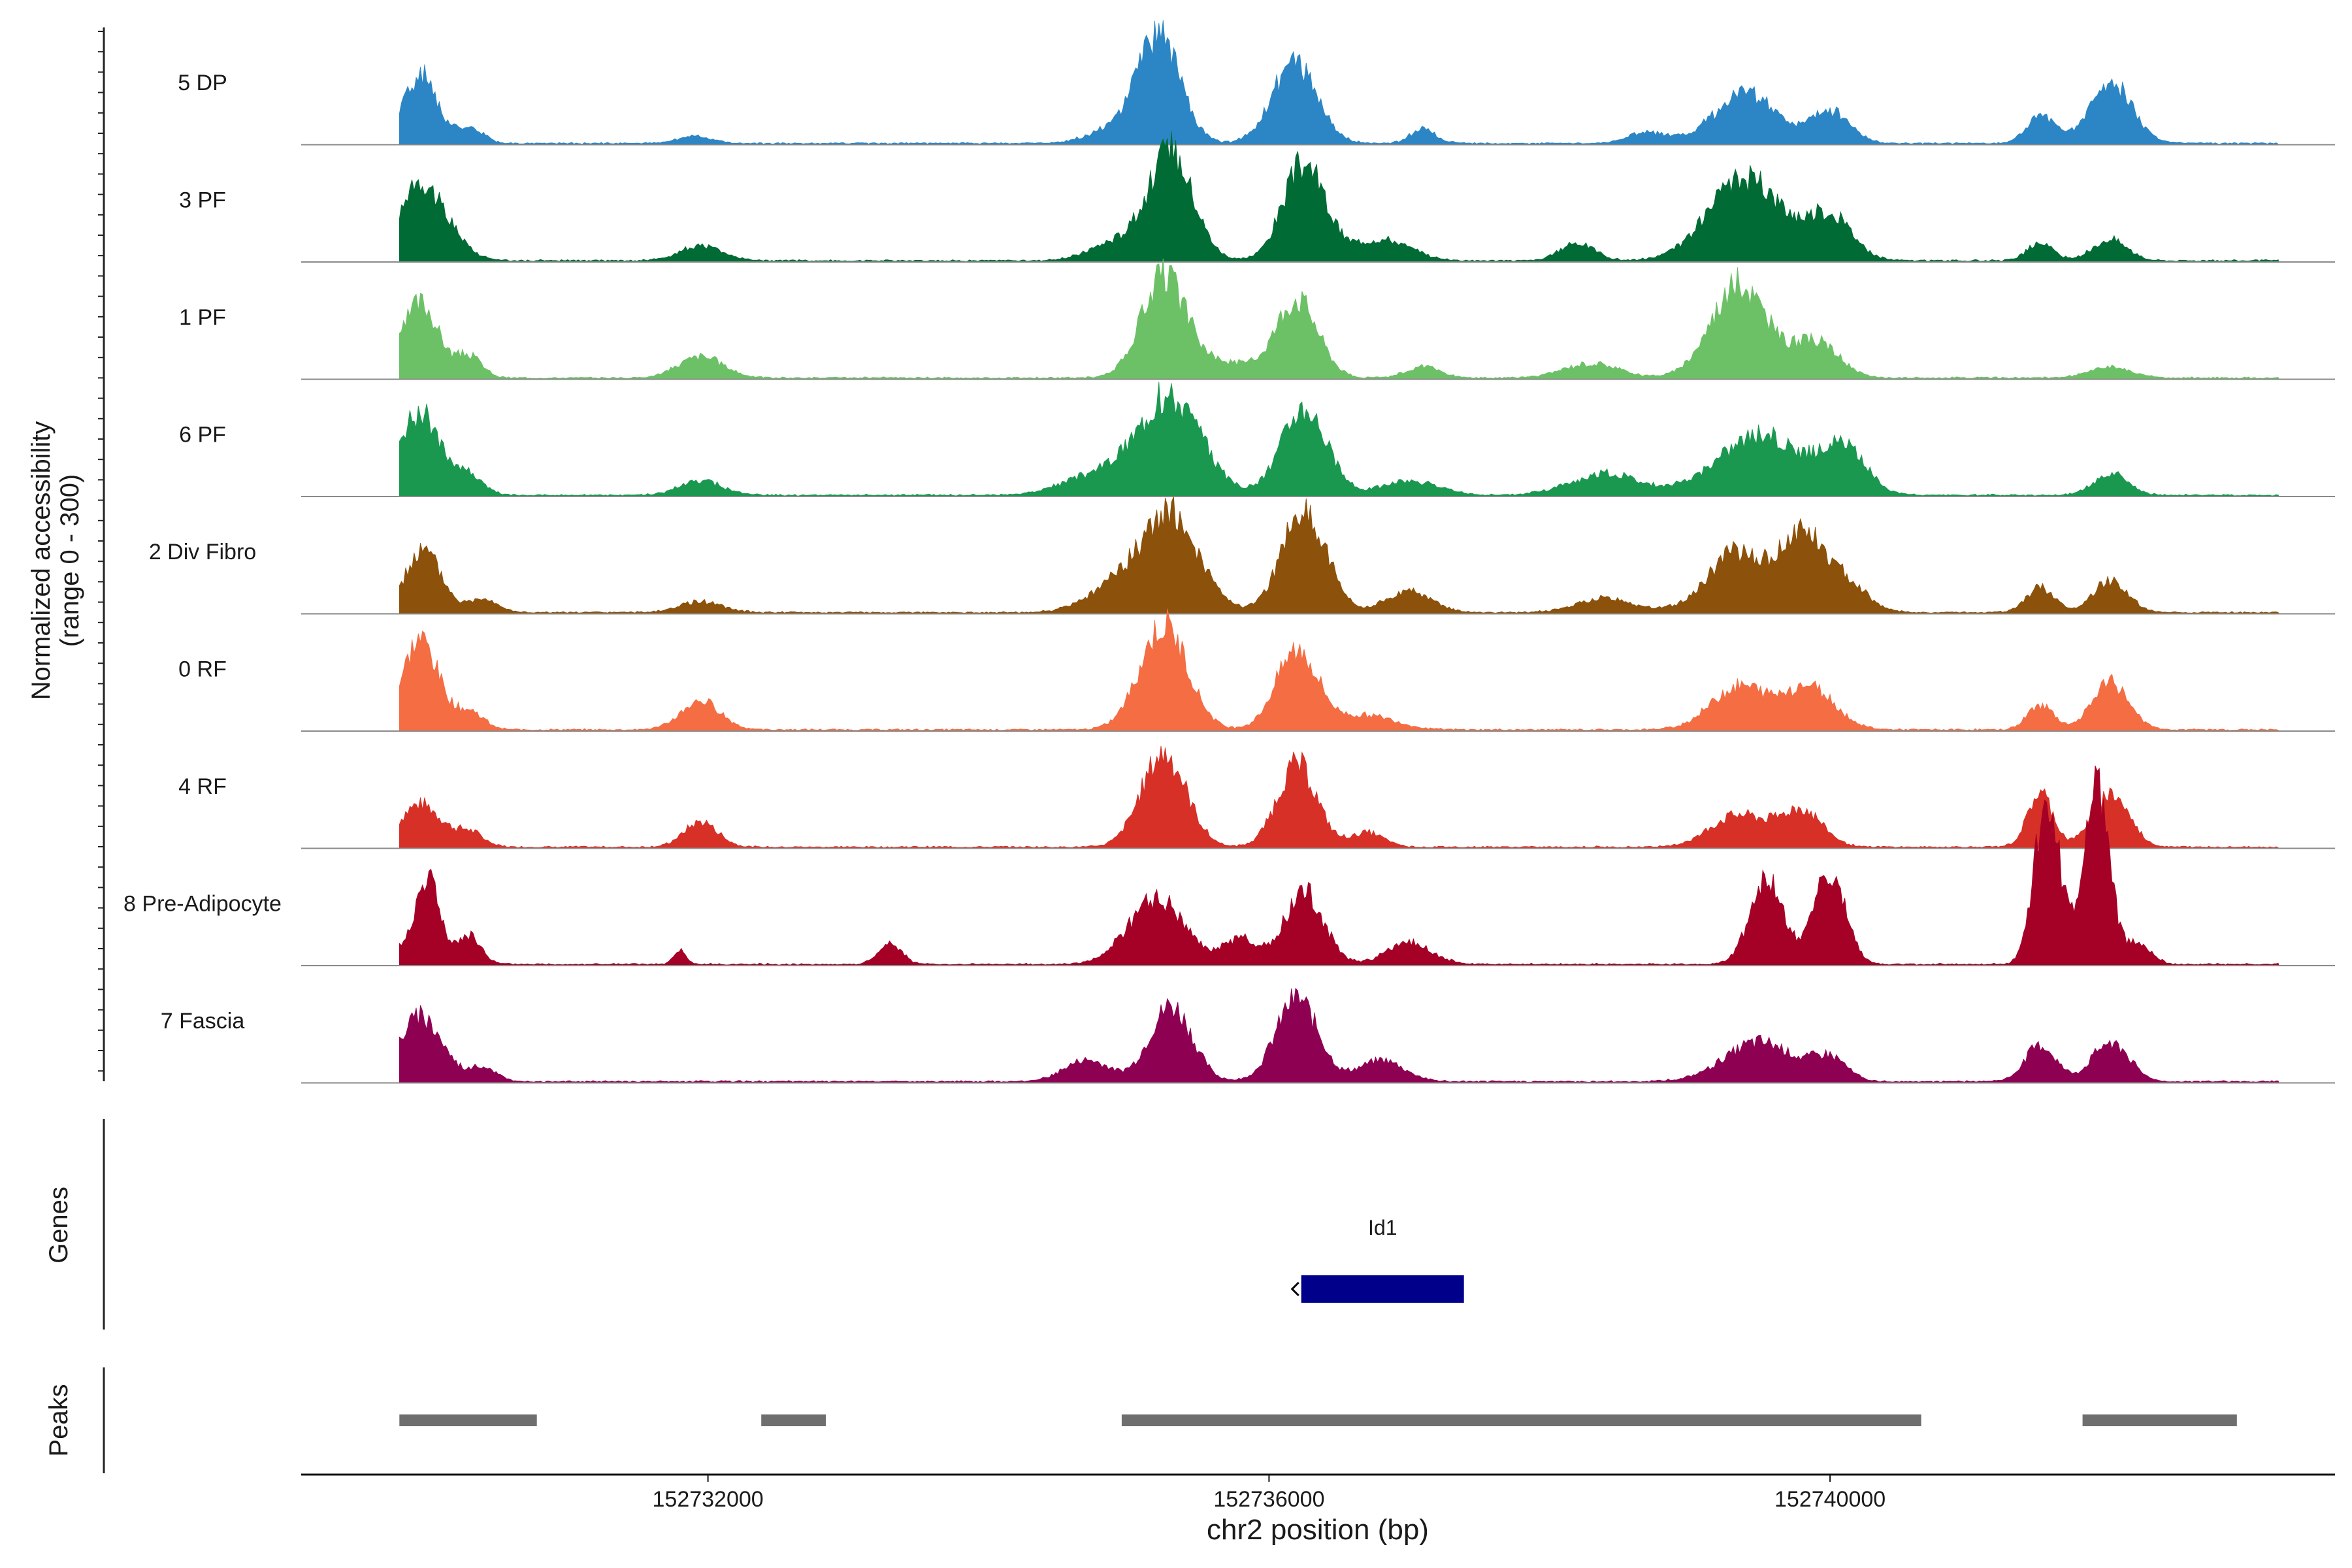 The height and width of the screenshot is (1568, 2352). Describe the element at coordinates (1268, 1499) in the screenshot. I see `x-axis-tick-label: 152736000` at that location.